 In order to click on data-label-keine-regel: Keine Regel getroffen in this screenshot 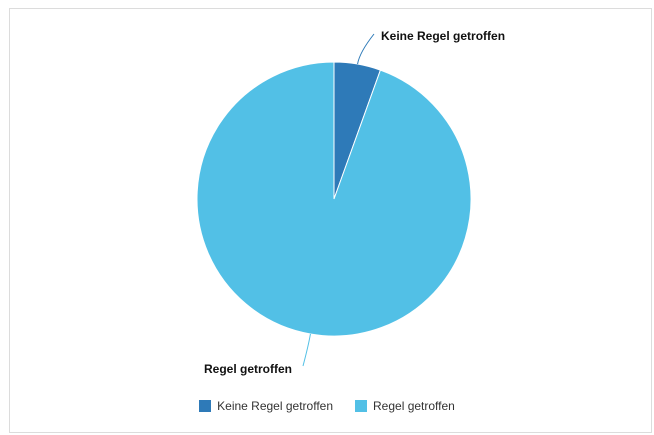, I will do `click(443, 36)`.